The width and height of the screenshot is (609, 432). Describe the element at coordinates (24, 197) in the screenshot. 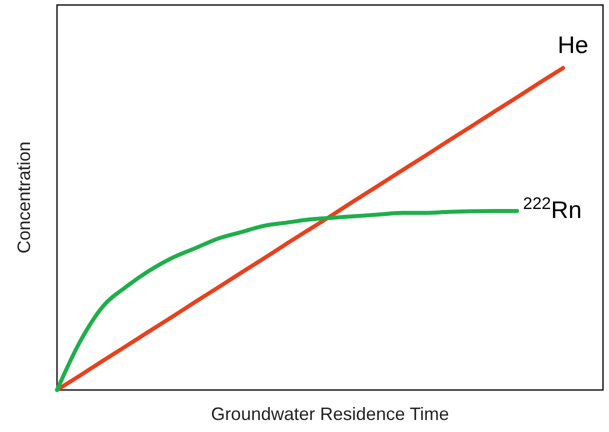

I see `y-axis-title: Concentration` at that location.